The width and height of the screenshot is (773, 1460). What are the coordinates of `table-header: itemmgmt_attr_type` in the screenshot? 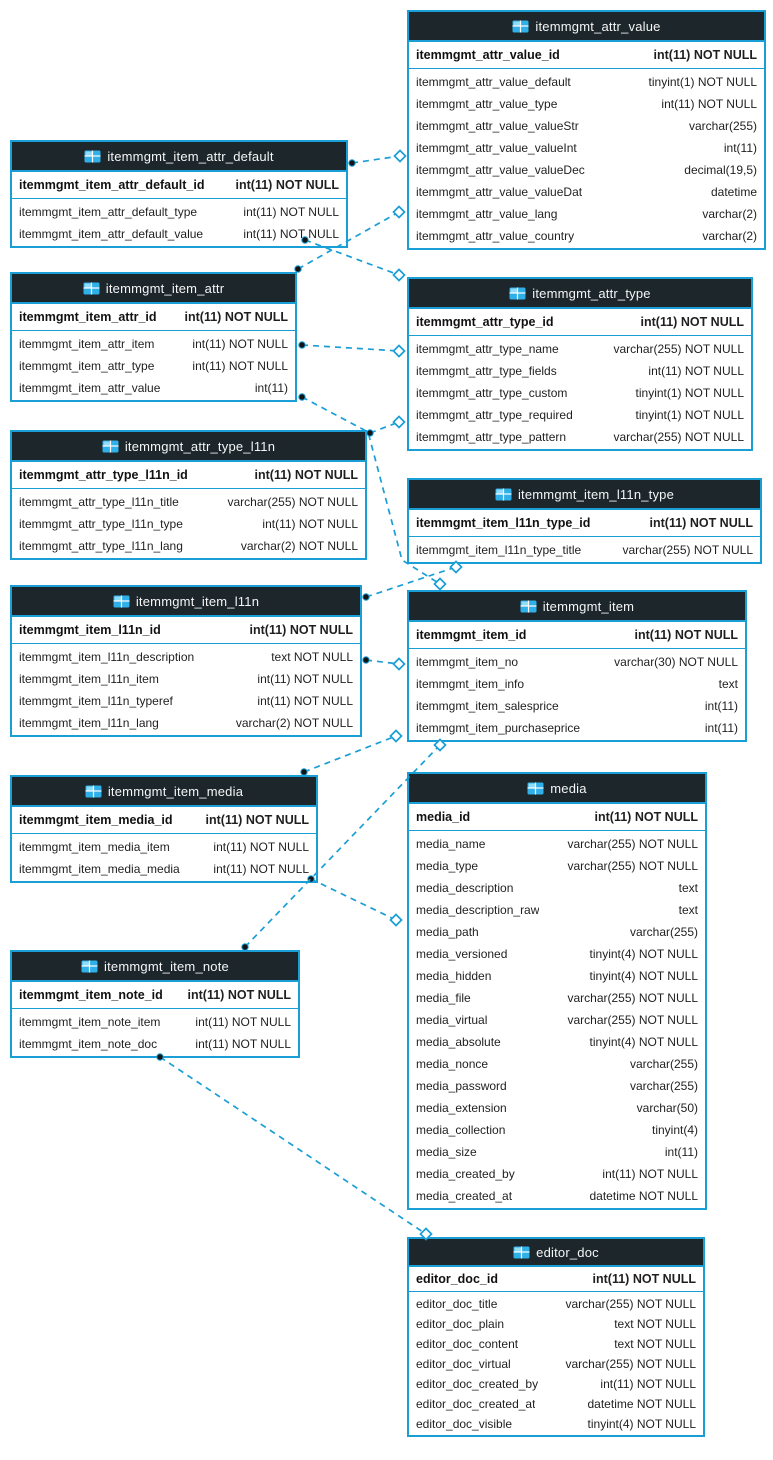 It's located at (580, 294).